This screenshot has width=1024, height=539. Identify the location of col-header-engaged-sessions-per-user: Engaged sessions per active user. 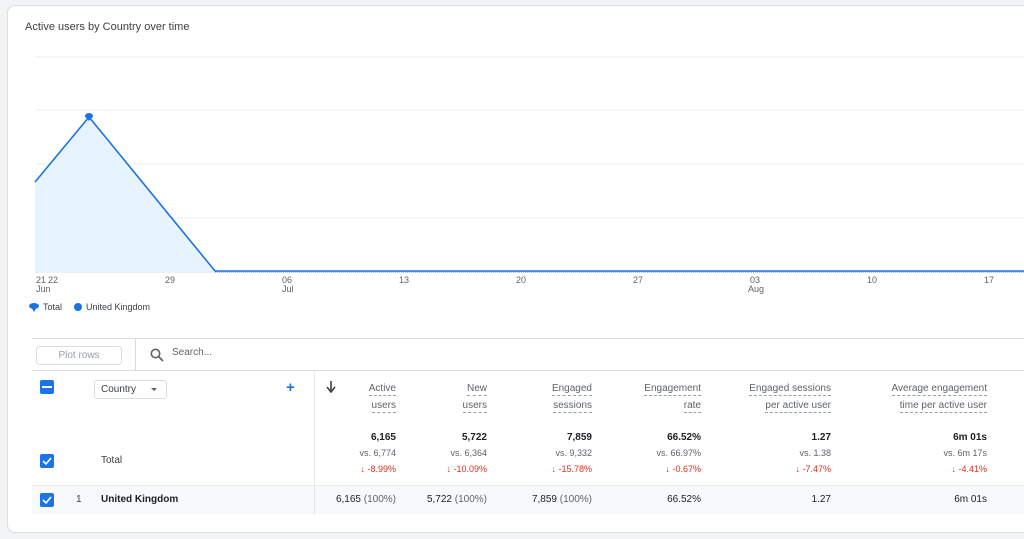
(790, 398).